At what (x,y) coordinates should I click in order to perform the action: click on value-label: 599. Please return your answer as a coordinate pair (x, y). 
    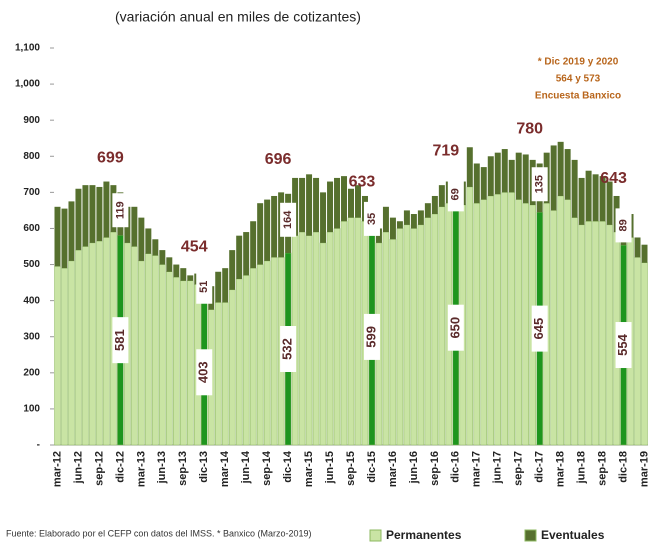
    Looking at the image, I should click on (370, 337).